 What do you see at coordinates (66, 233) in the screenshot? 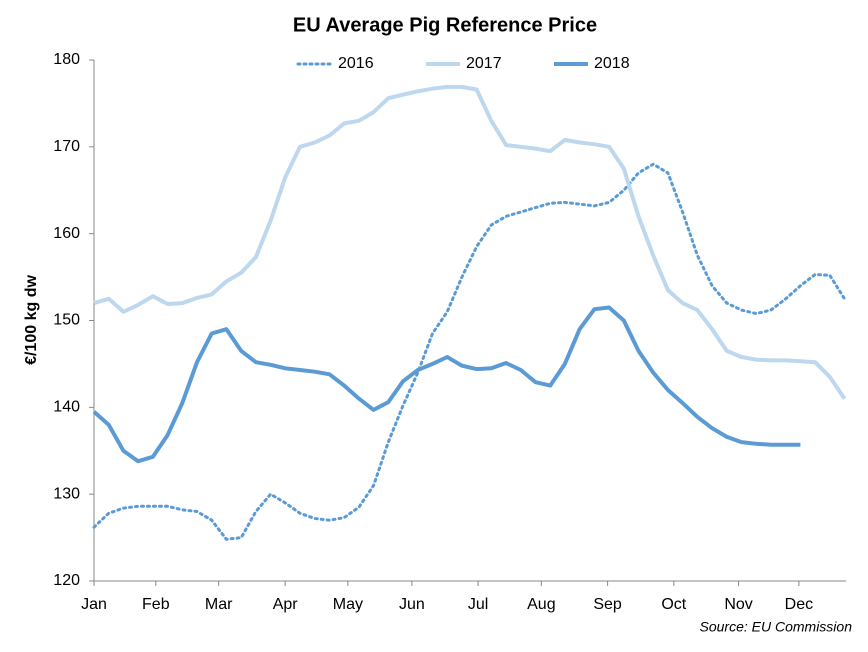
I see `y-tick-label: 160` at bounding box center [66, 233].